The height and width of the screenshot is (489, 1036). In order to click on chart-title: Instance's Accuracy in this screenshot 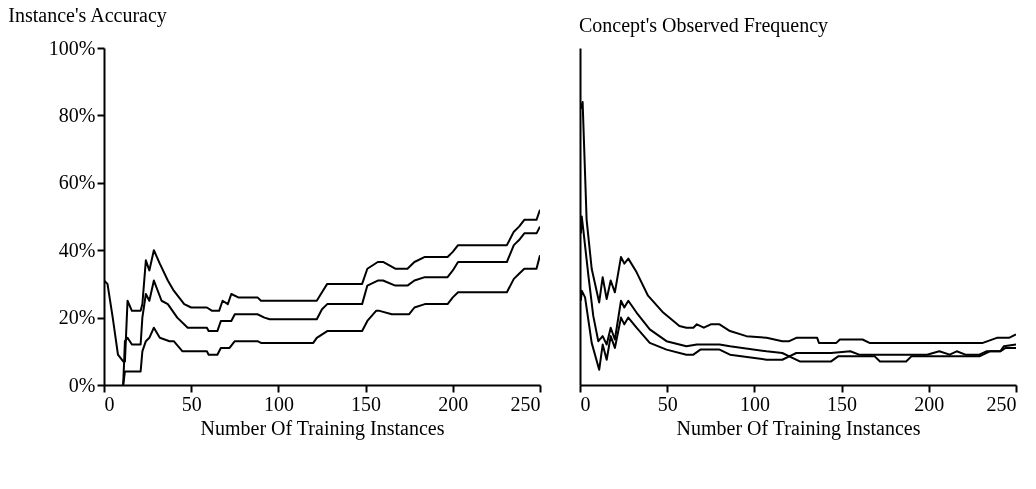, I will do `click(87, 15)`.